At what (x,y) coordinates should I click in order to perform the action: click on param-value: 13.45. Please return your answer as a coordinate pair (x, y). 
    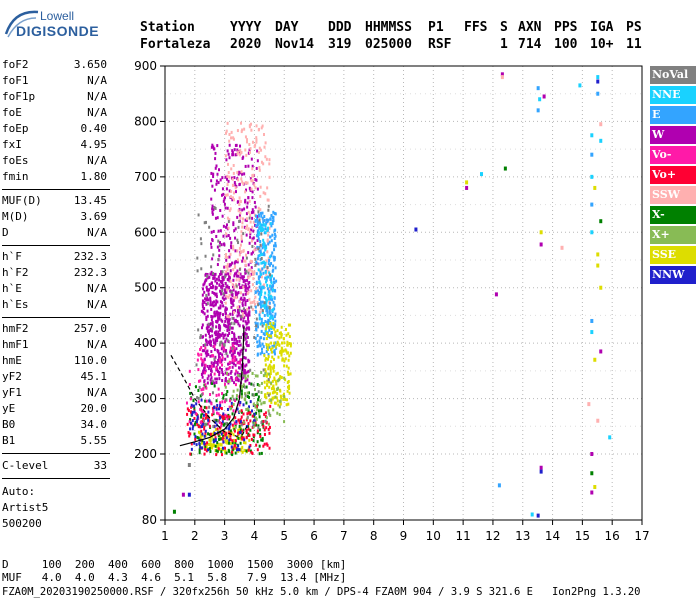
    Looking at the image, I should click on (90, 200).